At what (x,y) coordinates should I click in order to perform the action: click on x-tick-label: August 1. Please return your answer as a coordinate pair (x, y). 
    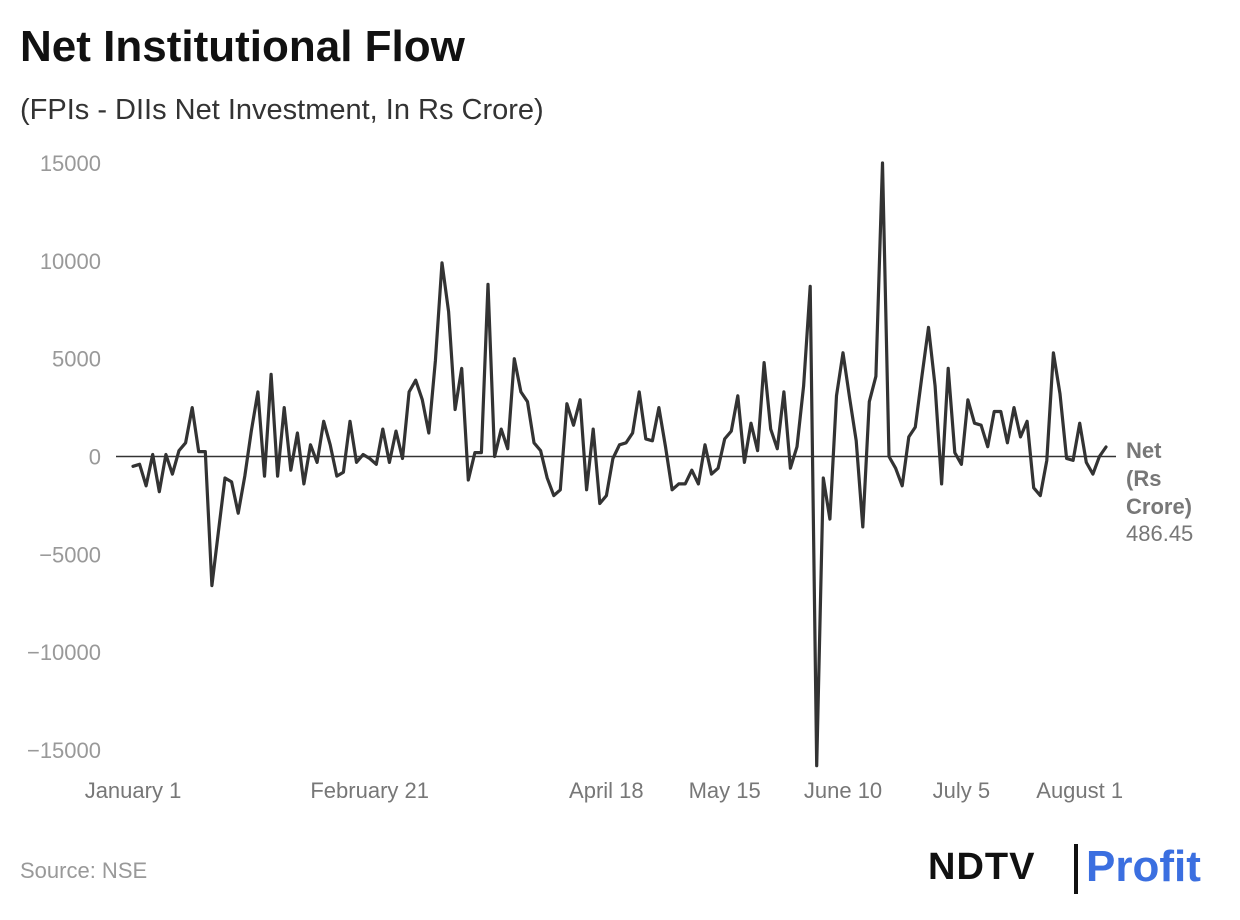
    Looking at the image, I should click on (1079, 790).